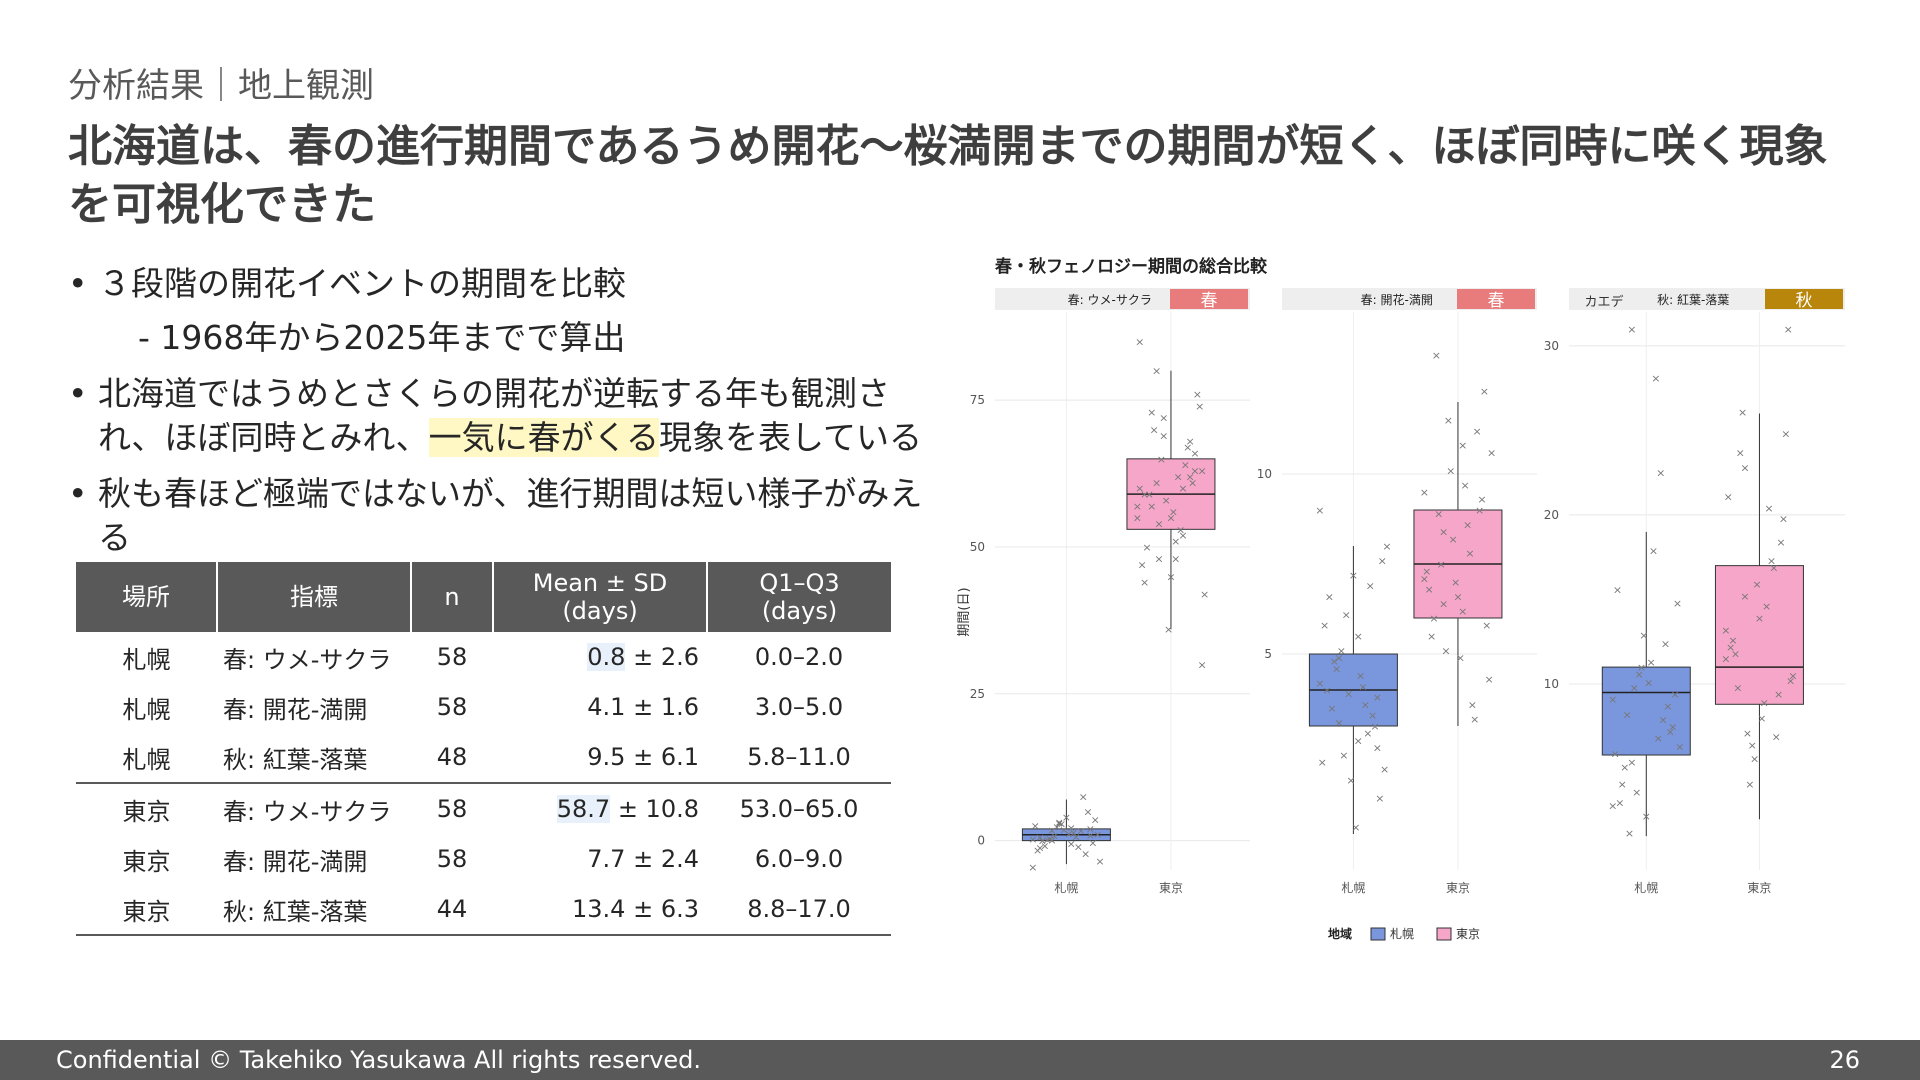 The width and height of the screenshot is (1920, 1080). I want to click on cell-q1-q3: 8.8–17.0, so click(799, 910).